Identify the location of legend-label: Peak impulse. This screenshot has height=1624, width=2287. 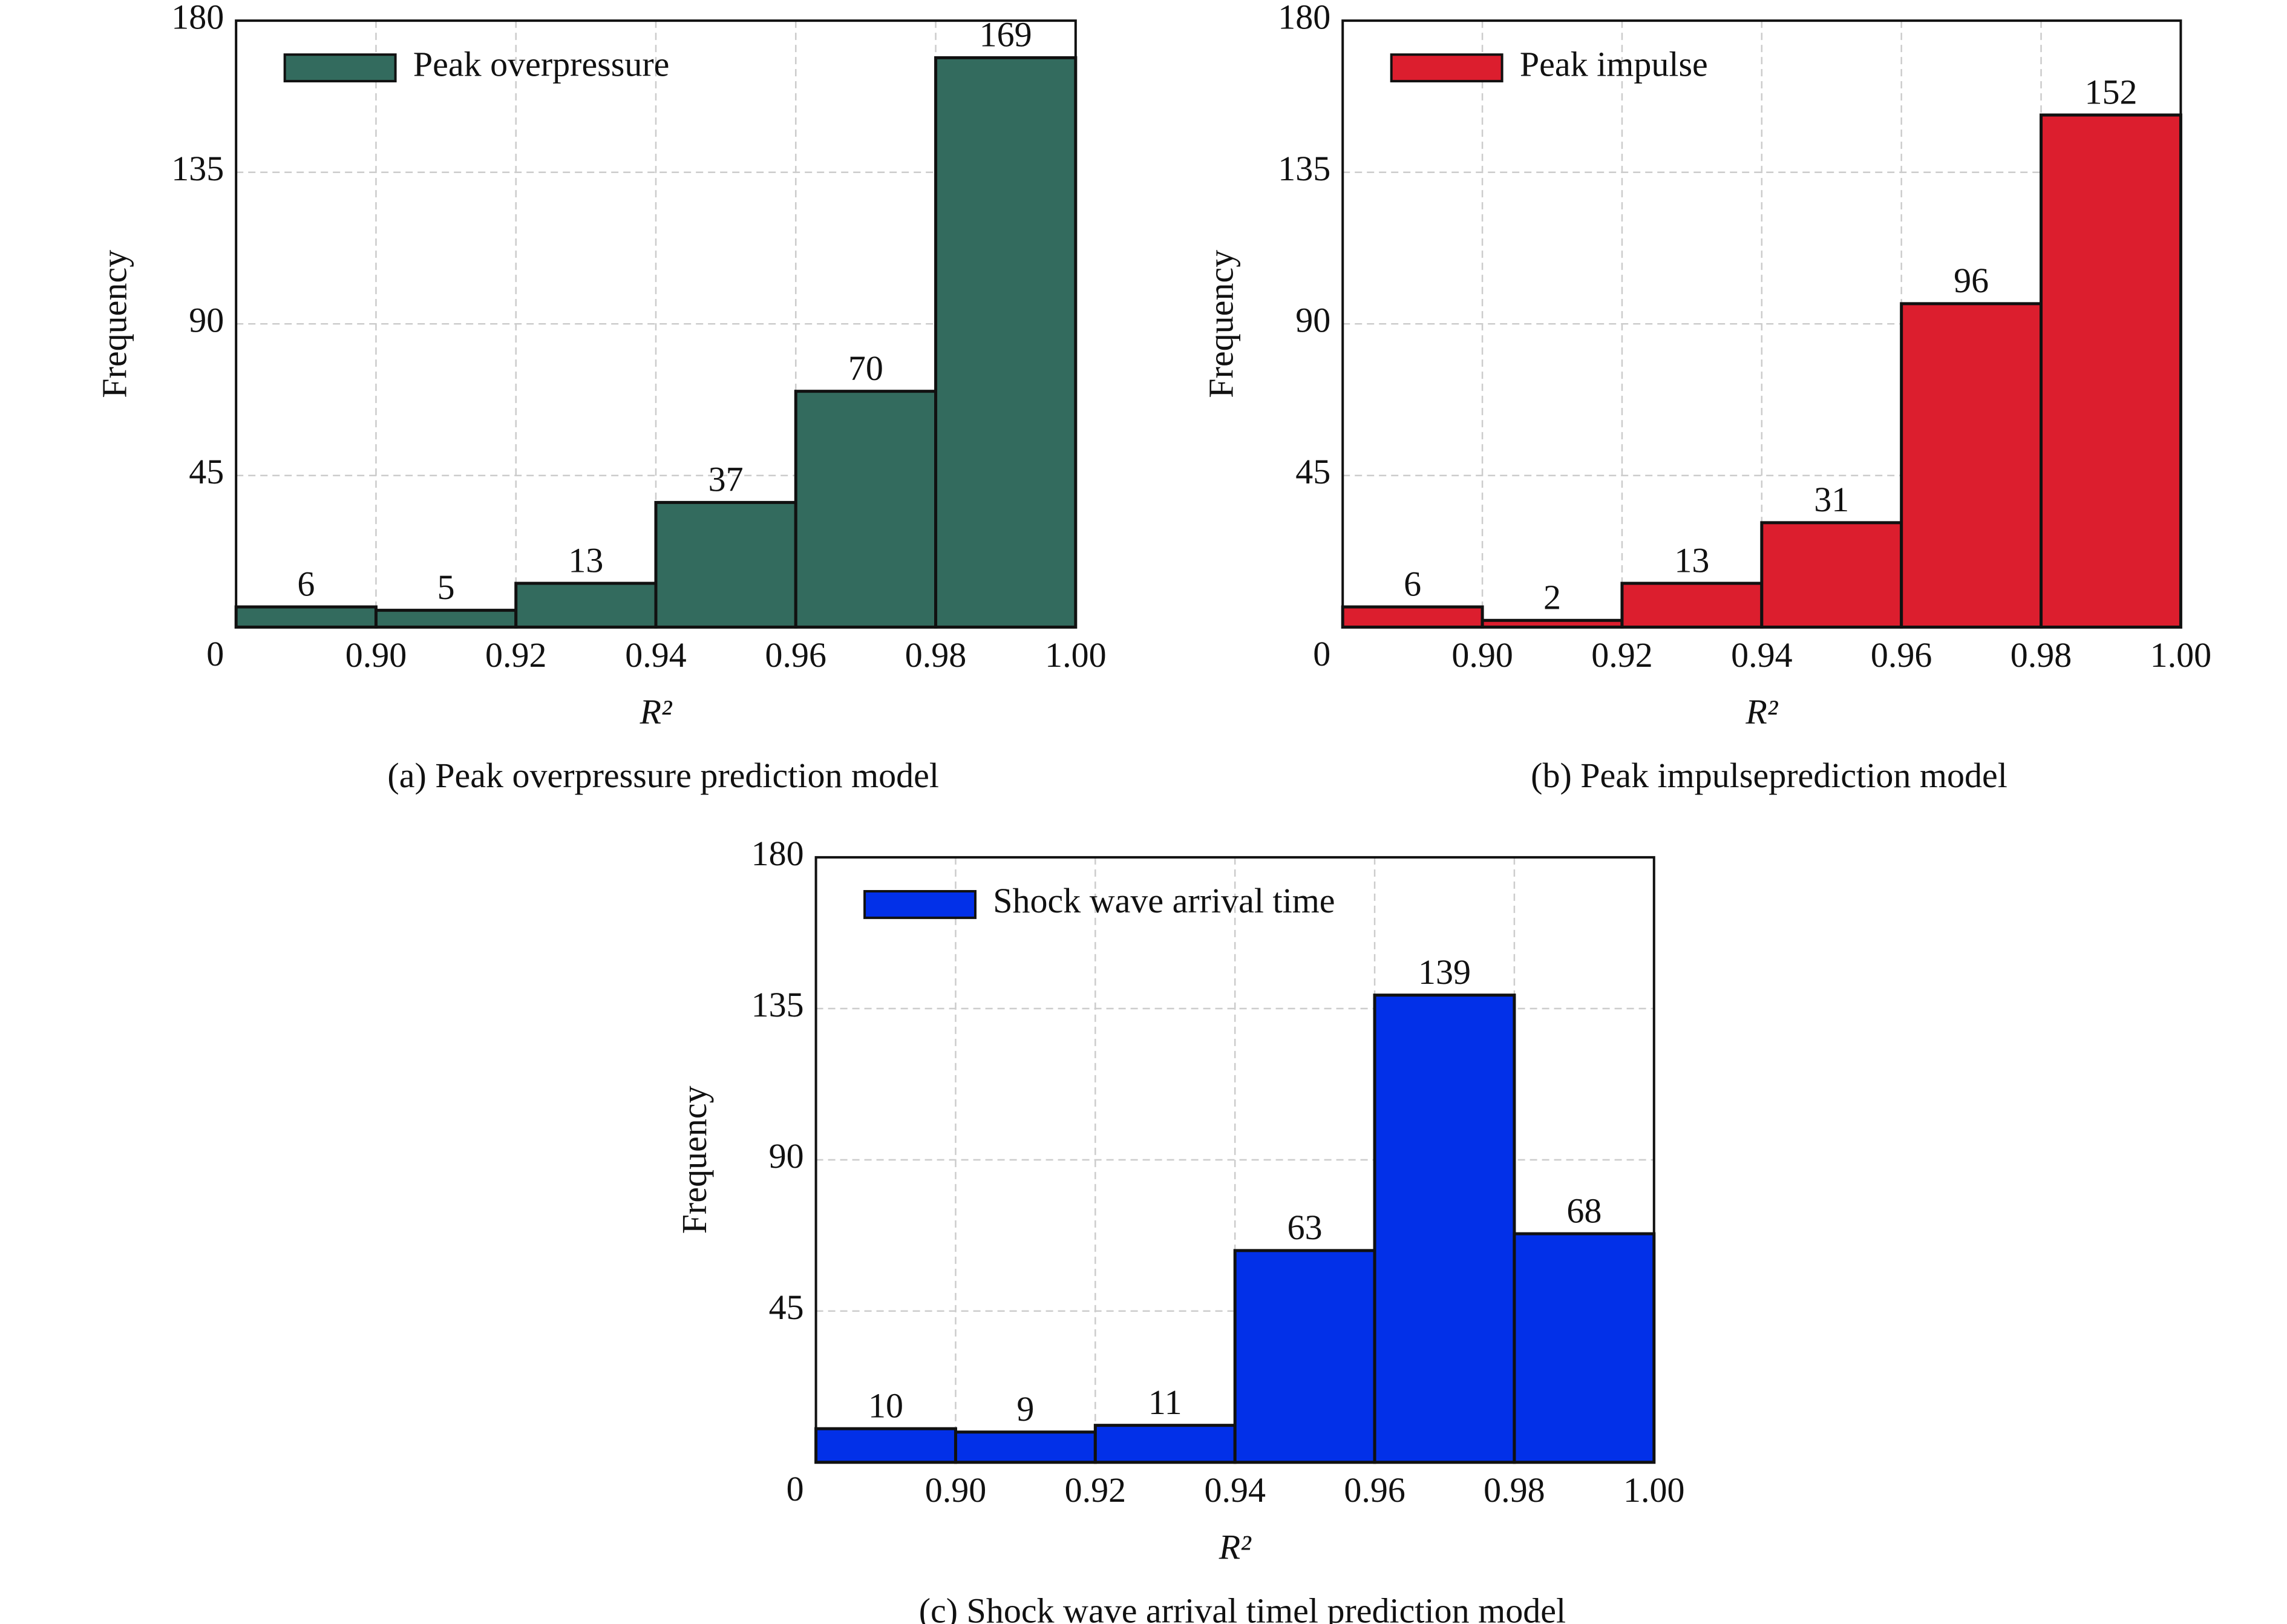
(1614, 63).